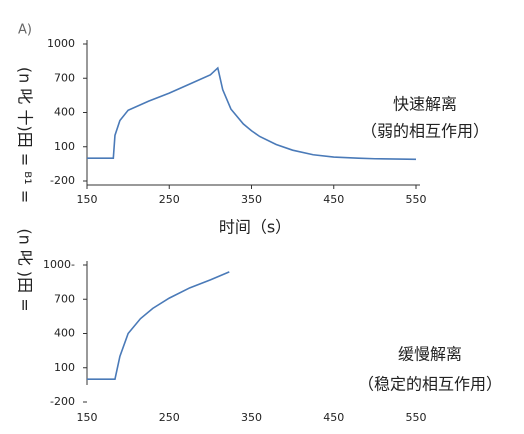  Describe the element at coordinates (425, 131) in the screenshot. I see `annotation: （弱的相互作用）` at that location.